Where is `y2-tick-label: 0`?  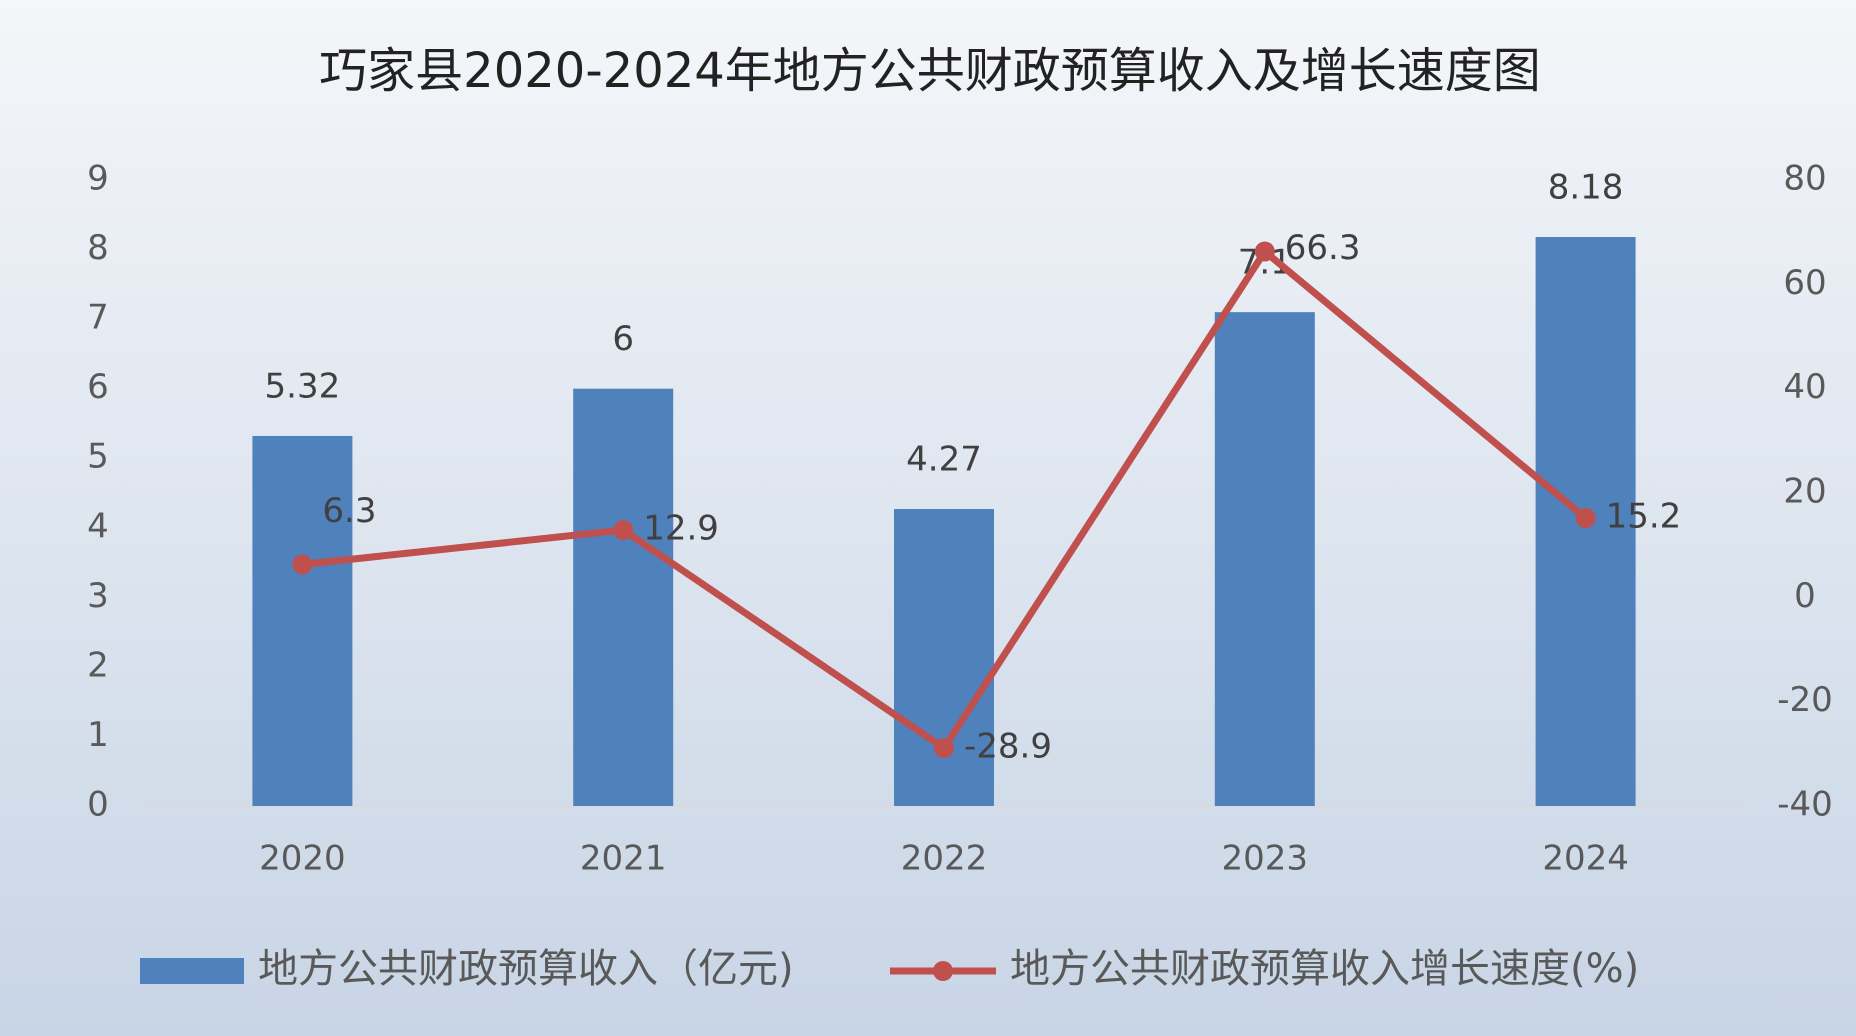 y2-tick-label: 0 is located at coordinates (1805, 596).